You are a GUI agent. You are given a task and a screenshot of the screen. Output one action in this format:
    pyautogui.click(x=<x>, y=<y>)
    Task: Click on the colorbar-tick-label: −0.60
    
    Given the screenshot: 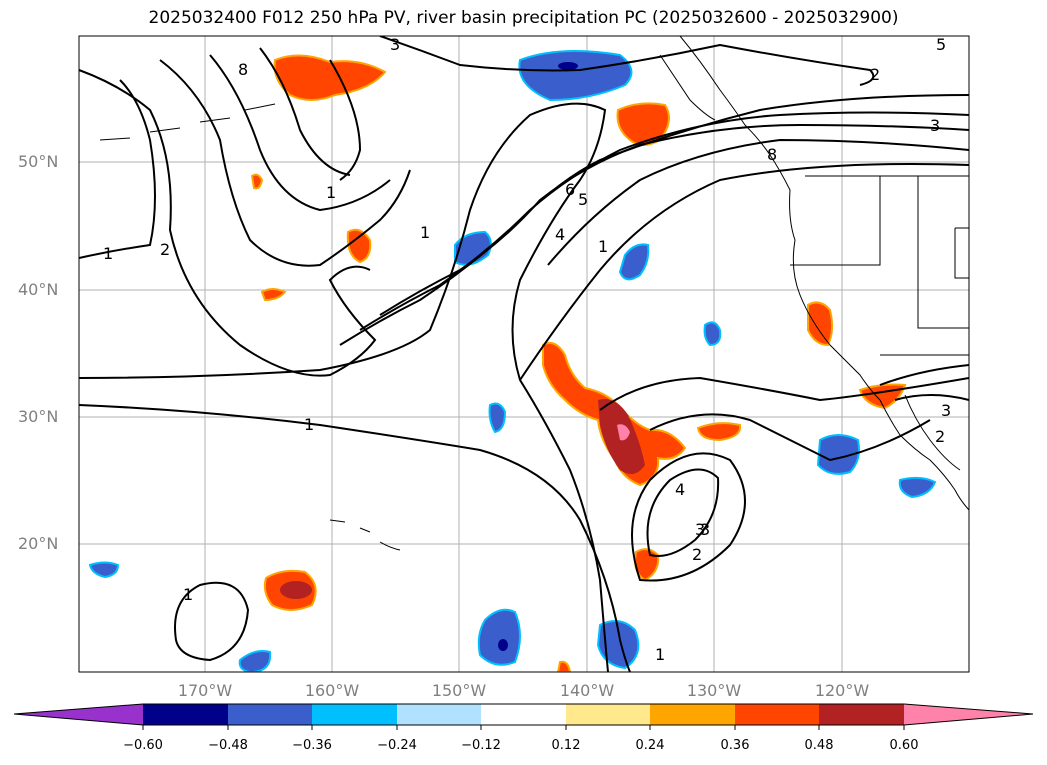 What is the action you would take?
    pyautogui.click(x=143, y=745)
    